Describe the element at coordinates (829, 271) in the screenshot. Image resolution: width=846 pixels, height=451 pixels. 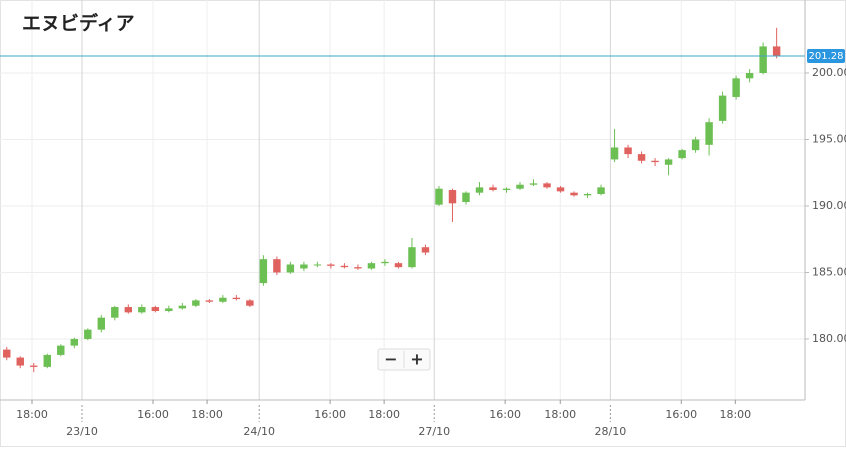
I see `y-tick-label: 185.00` at that location.